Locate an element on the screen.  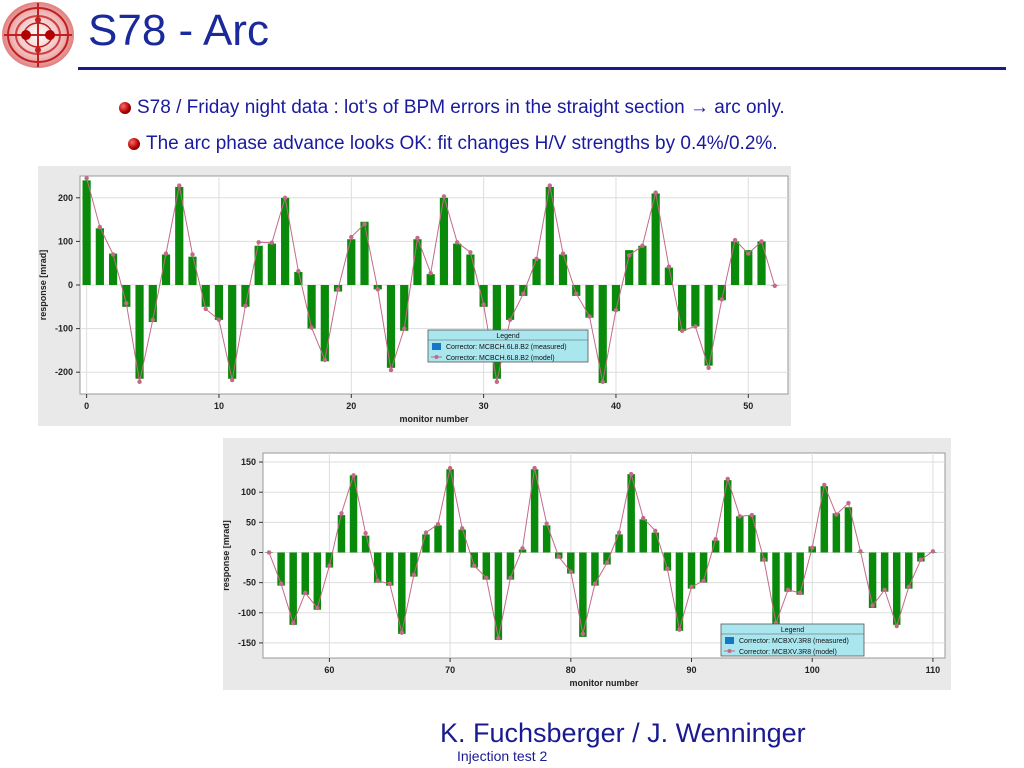
x-tick-label: 80 is located at coordinates (571, 670).